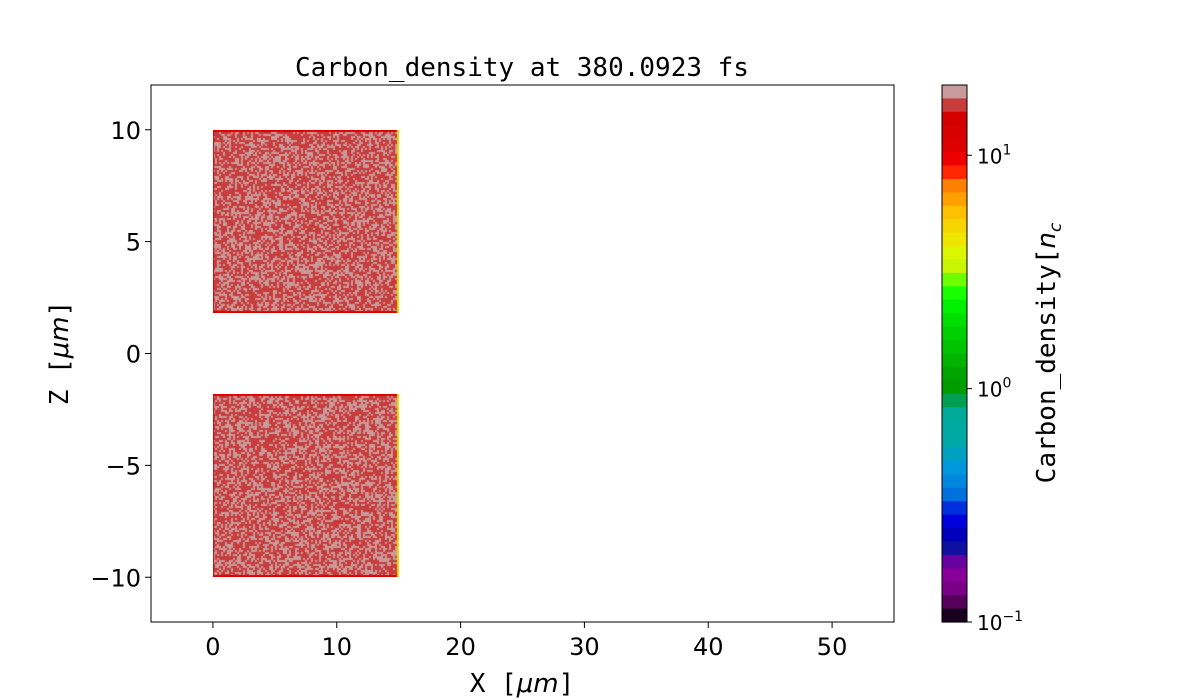 The image size is (1200, 700). Describe the element at coordinates (1012, 617) in the screenshot. I see `colorbar-tick-exp: −1` at that location.